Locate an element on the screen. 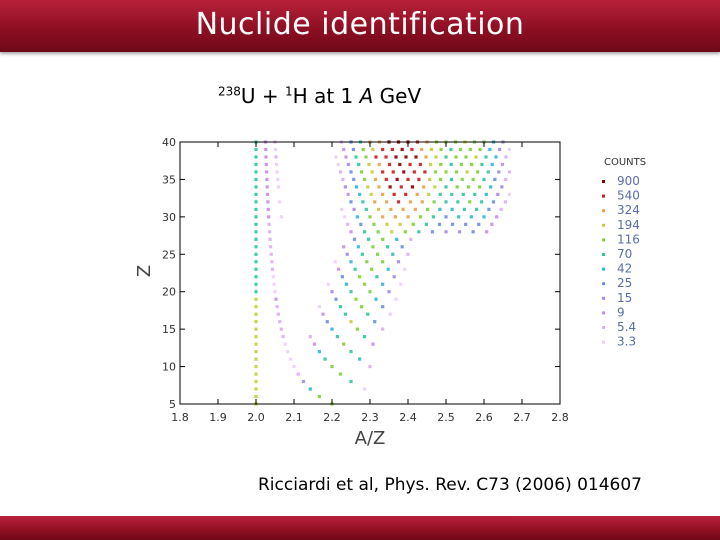 This screenshot has height=540, width=720. title-bar: Nuclide identification is located at coordinates (360, 26).